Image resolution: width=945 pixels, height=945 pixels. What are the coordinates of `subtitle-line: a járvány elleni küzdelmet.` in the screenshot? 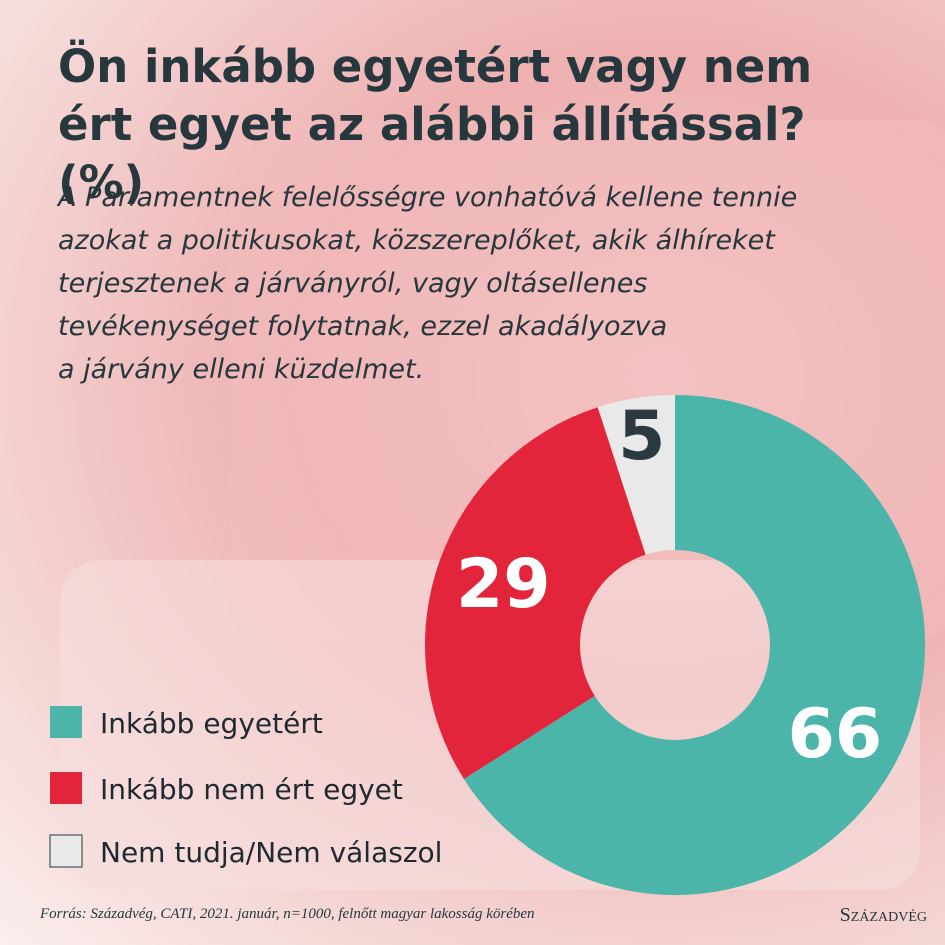 It's located at (241, 369).